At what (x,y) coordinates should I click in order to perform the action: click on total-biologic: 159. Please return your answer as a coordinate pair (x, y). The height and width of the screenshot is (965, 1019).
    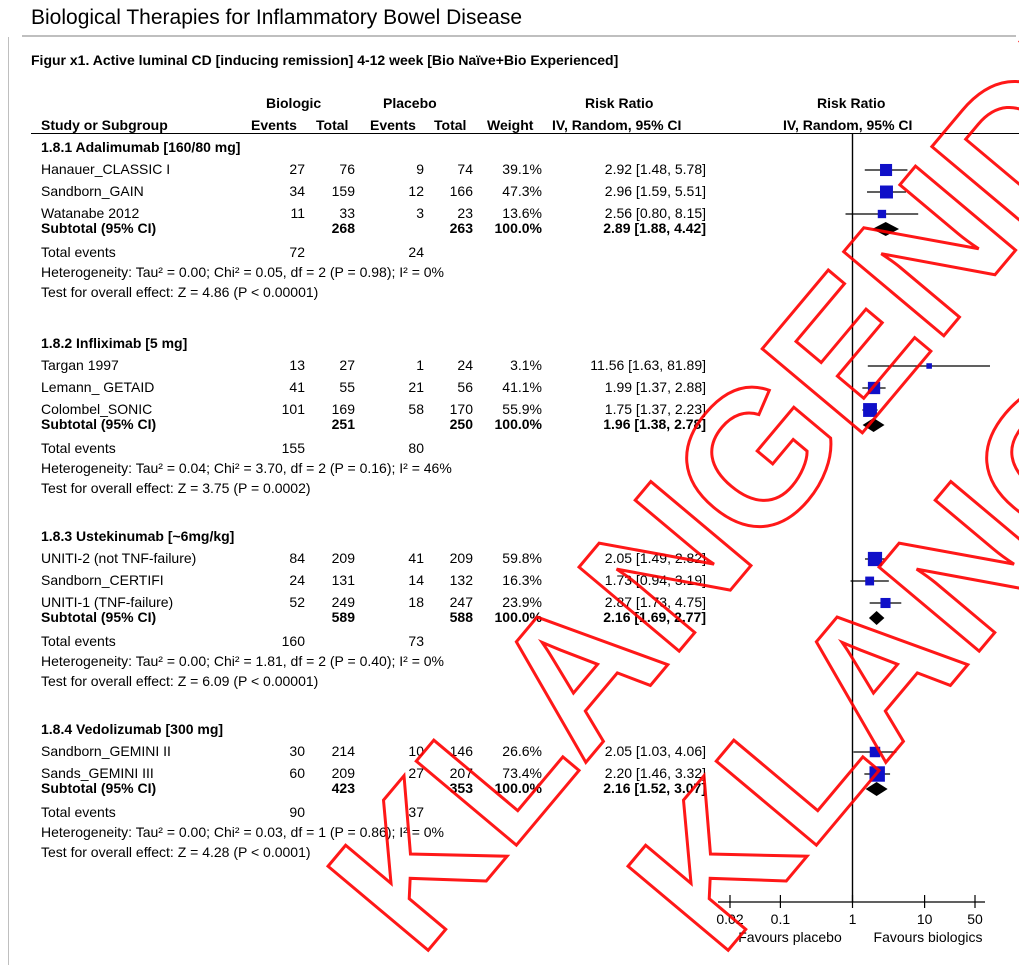
    Looking at the image, I should click on (343, 191).